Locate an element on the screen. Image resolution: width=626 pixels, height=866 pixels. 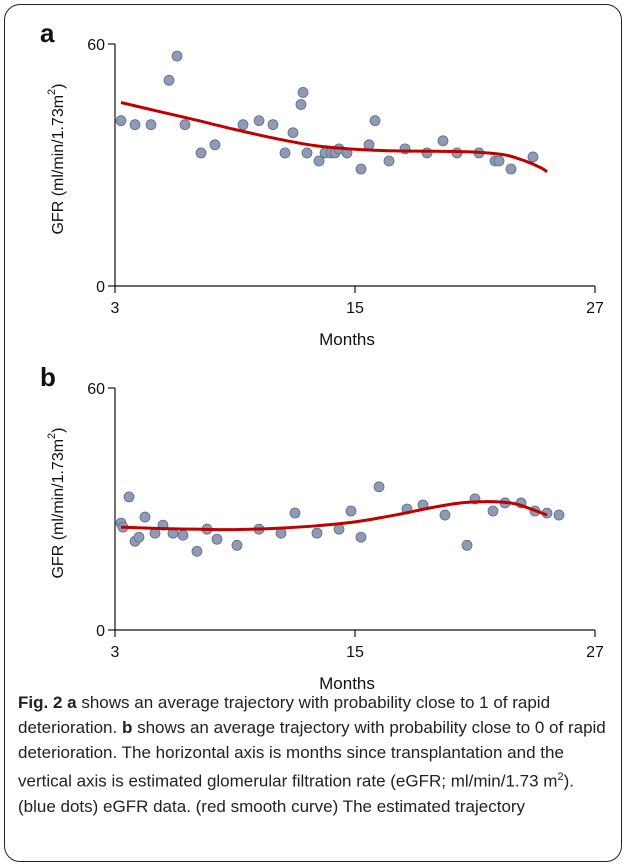
caption-a-label: a is located at coordinates (72, 702).